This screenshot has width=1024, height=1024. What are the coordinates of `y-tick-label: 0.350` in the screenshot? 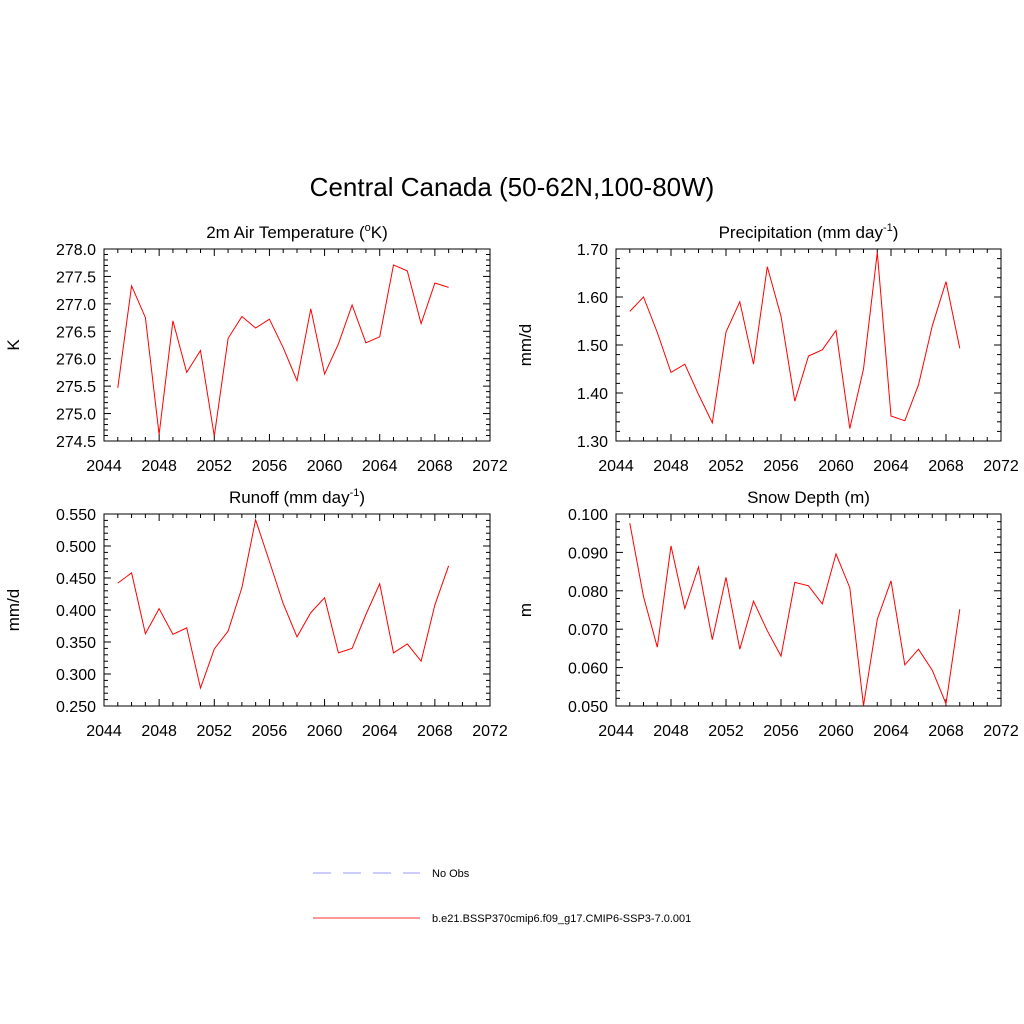 It's located at (76, 643).